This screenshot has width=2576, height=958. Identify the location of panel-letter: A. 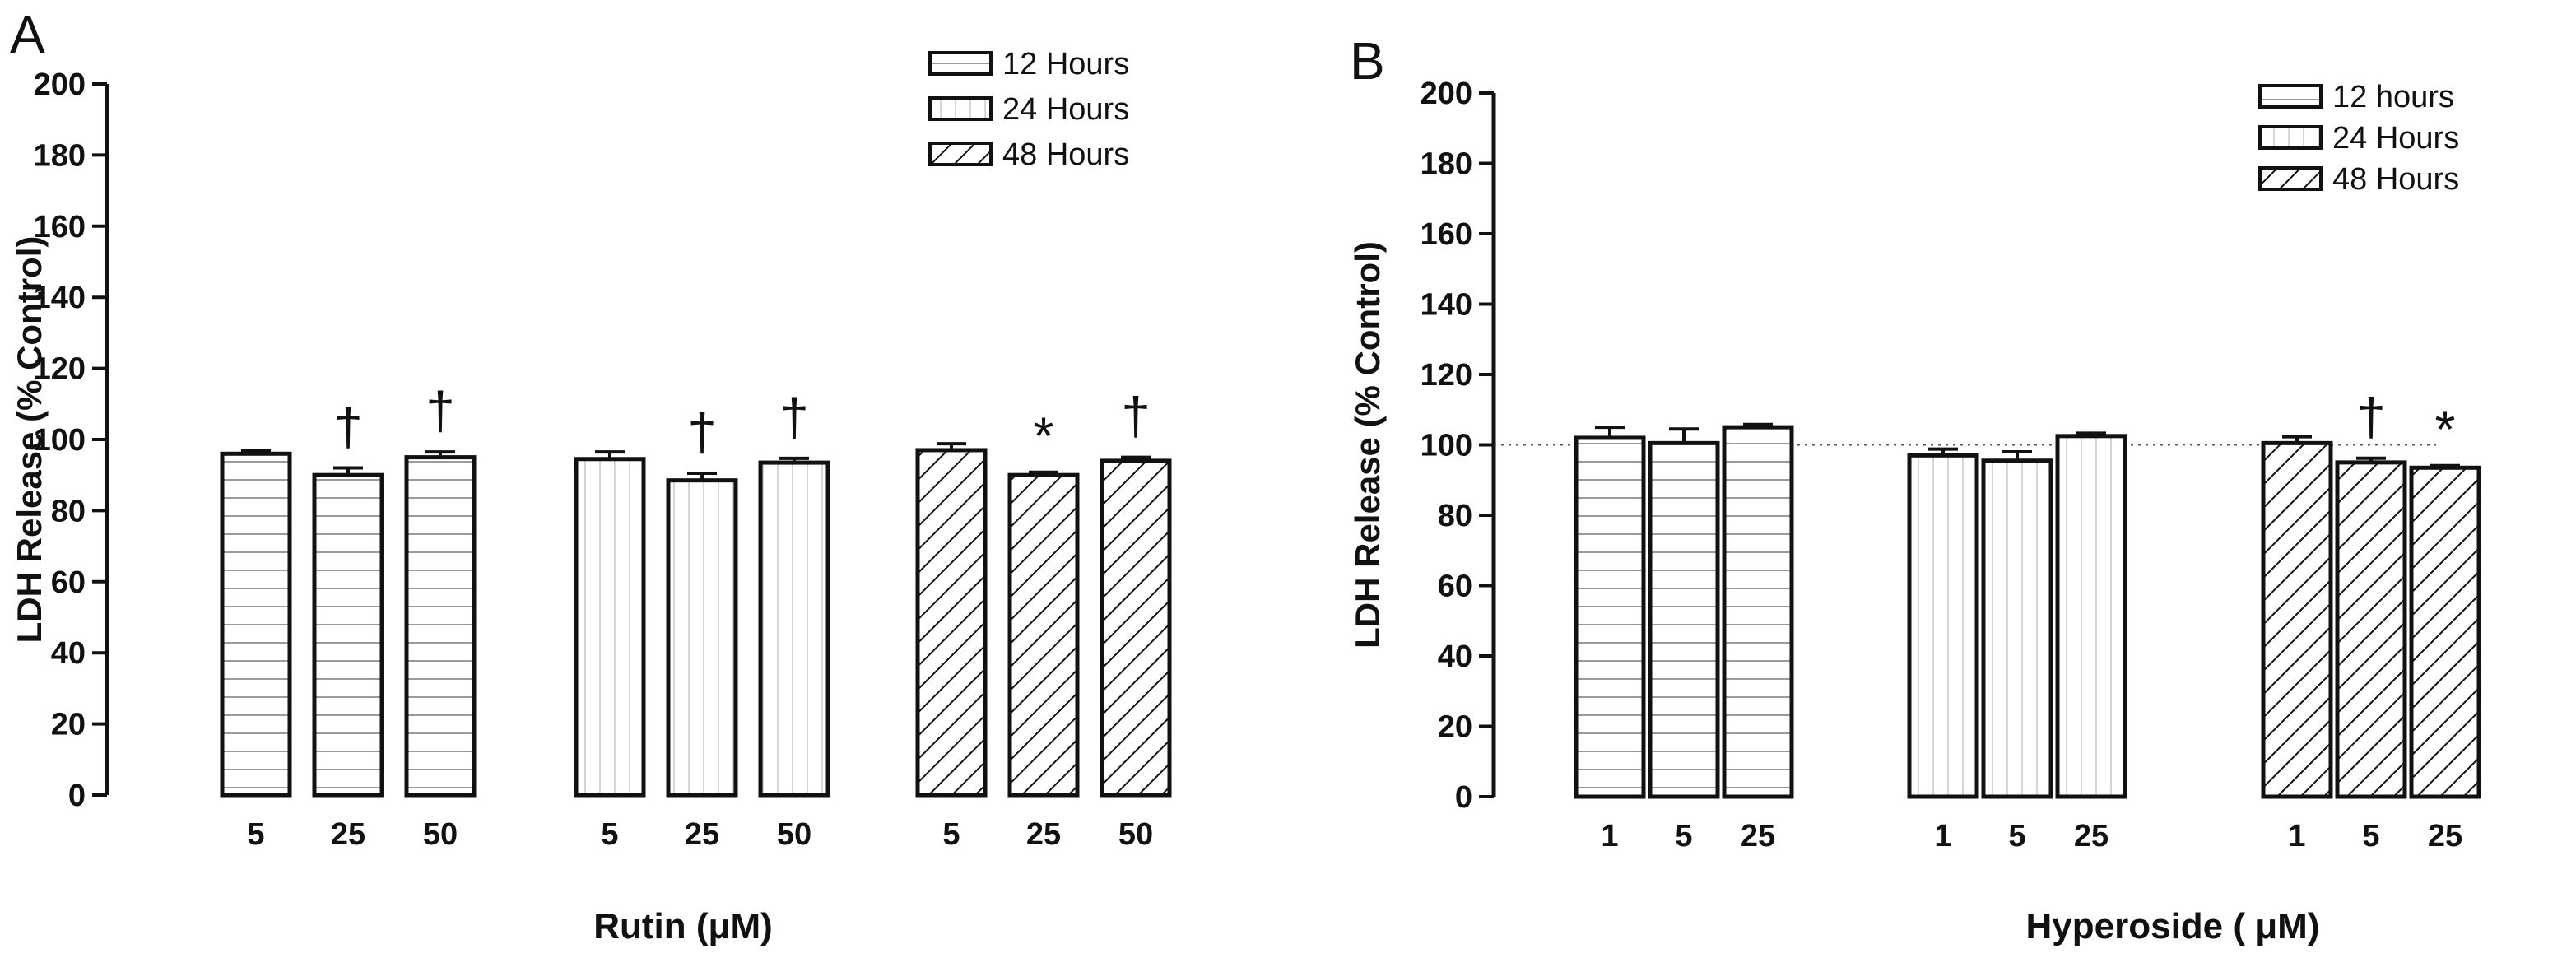
(27, 34).